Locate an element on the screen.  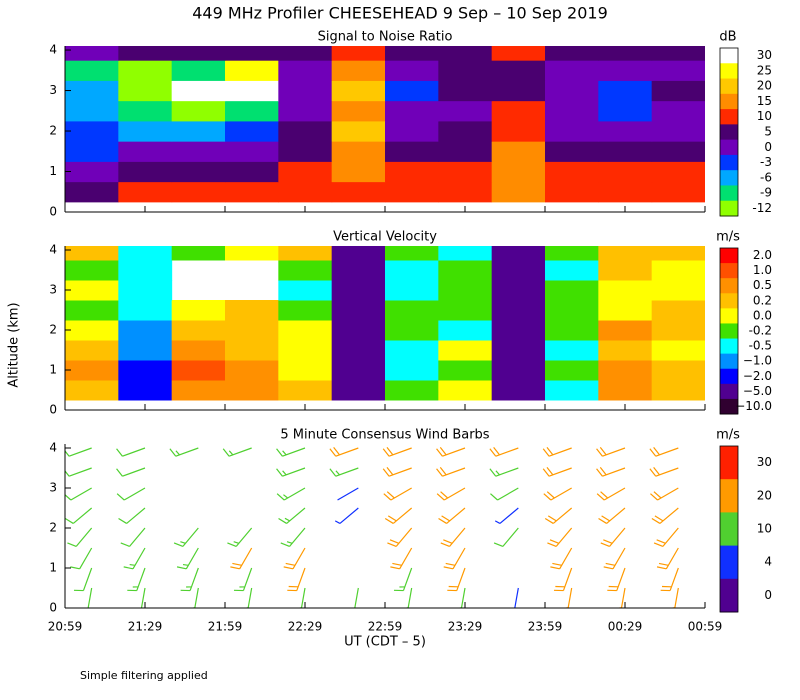
colorbar-label: −1.0 is located at coordinates (757, 361).